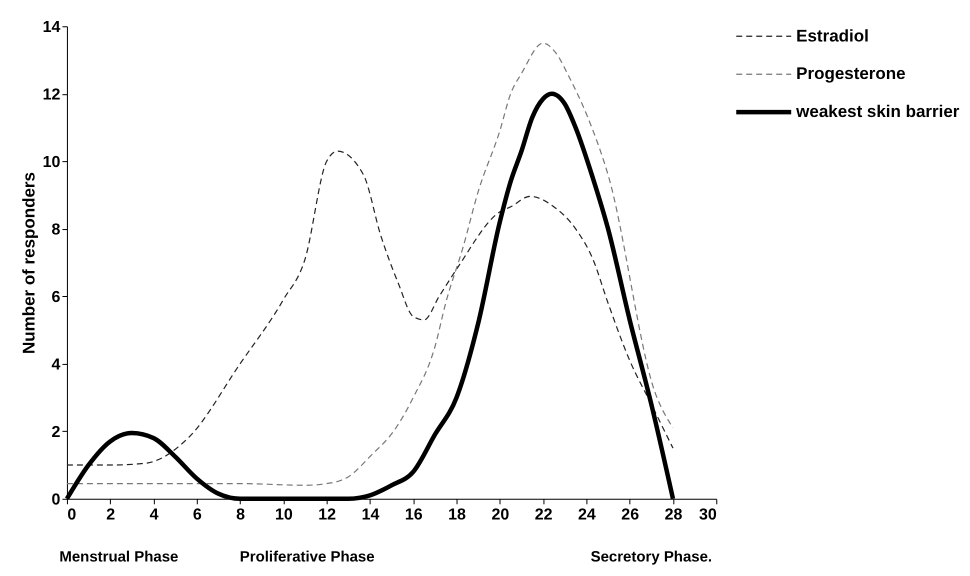 The width and height of the screenshot is (970, 576). Describe the element at coordinates (413, 515) in the screenshot. I see `x-tick-label: 16` at that location.